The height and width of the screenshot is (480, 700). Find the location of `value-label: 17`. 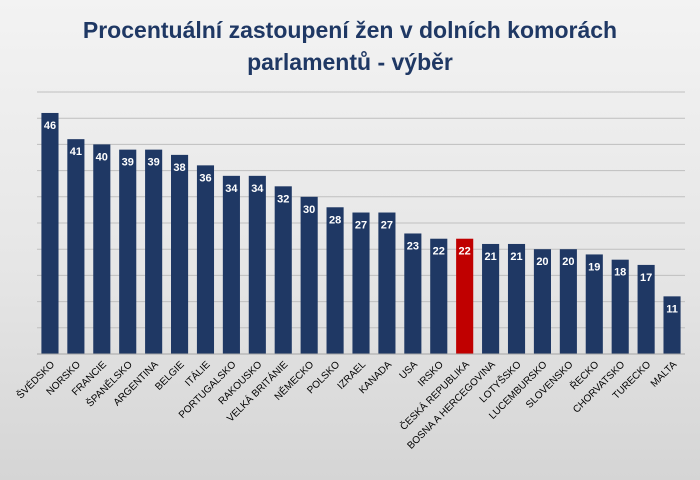

value-label: 17 is located at coordinates (646, 278).